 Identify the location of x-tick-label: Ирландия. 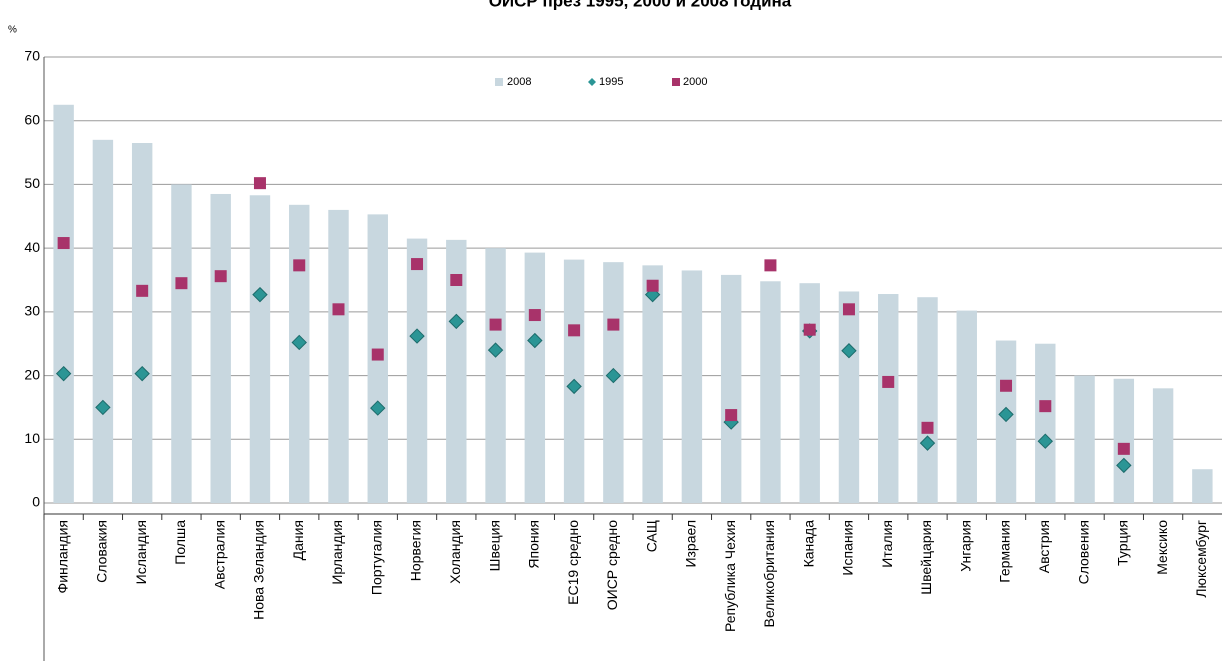
(337, 552).